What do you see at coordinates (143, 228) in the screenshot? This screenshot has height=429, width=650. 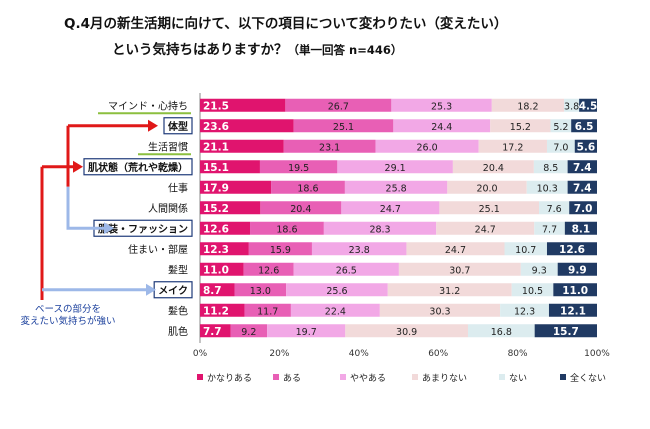 I see `category-label: 服装・ファッション` at bounding box center [143, 228].